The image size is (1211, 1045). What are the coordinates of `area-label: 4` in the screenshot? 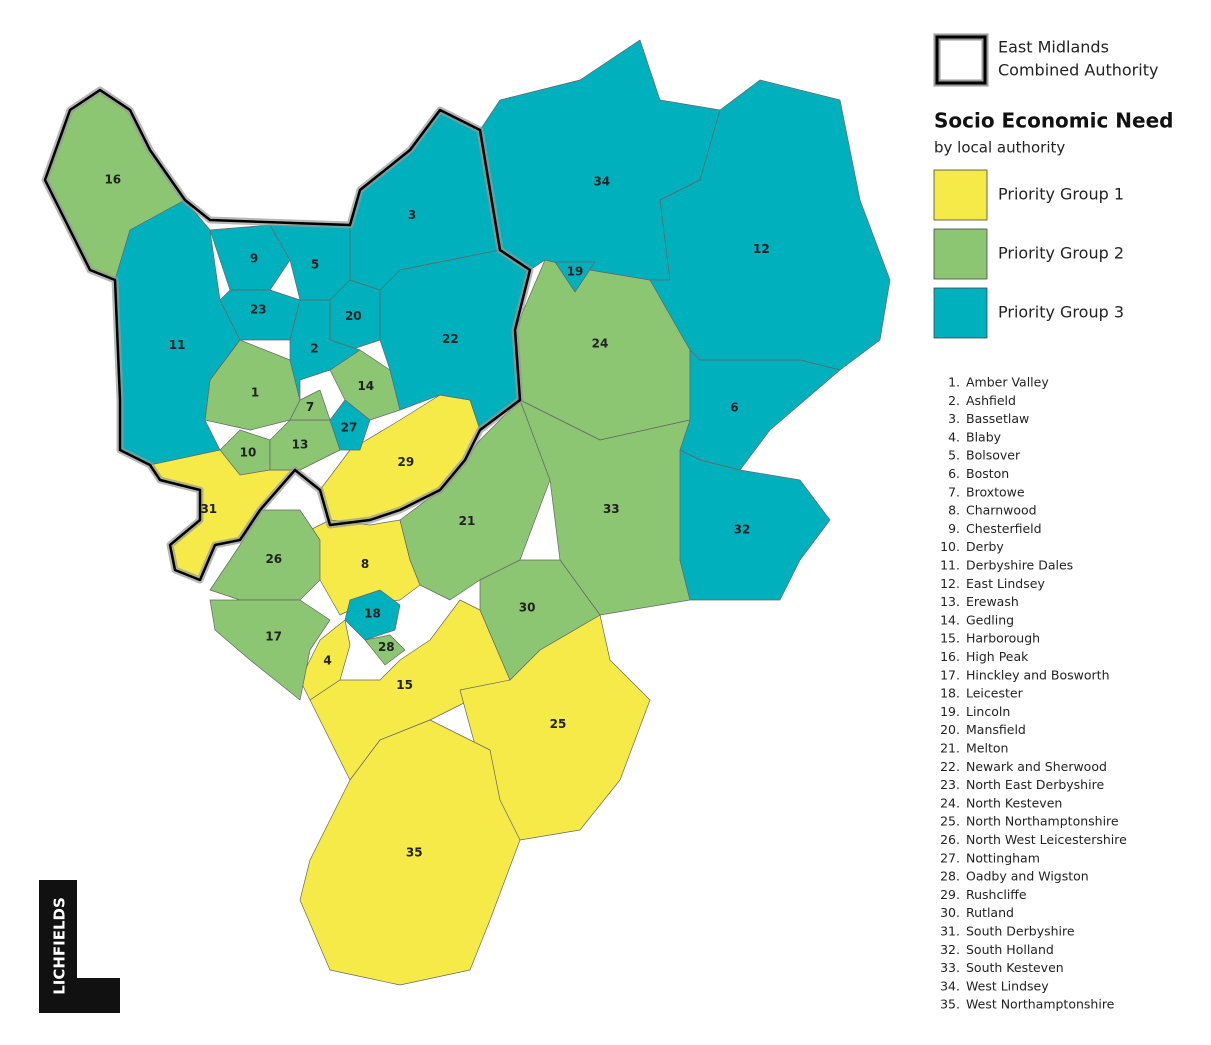 It's located at (327, 660).